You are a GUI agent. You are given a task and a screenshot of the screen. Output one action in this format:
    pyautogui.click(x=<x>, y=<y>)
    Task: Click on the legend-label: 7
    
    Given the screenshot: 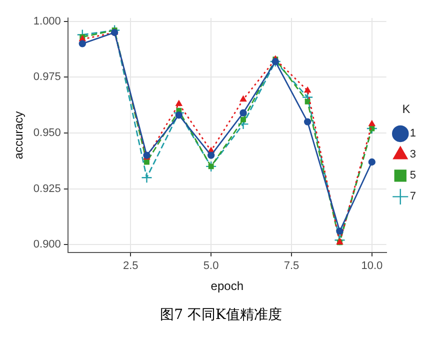 What is the action you would take?
    pyautogui.click(x=413, y=196)
    